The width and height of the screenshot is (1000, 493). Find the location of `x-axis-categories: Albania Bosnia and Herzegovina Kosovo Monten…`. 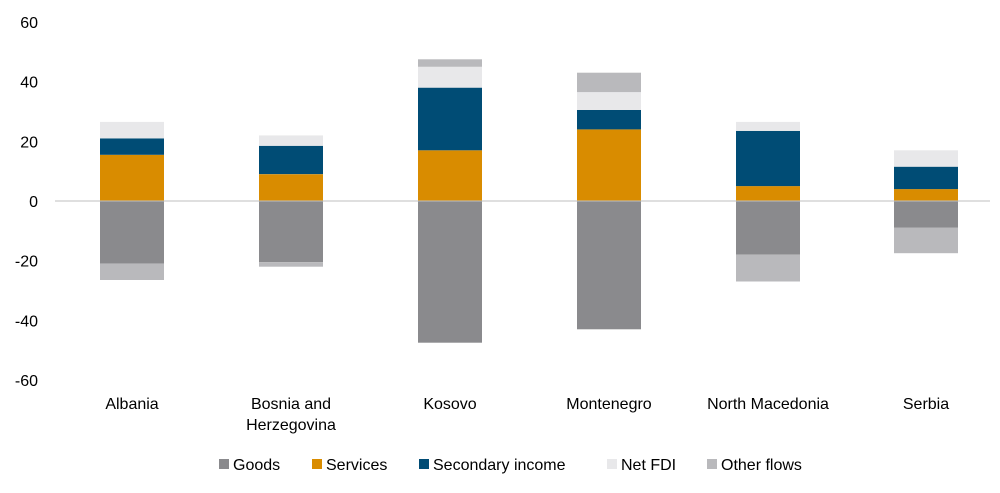

x-axis-categories: Albania Bosnia and Herzegovina Kosovo Monten… is located at coordinates (527, 415).